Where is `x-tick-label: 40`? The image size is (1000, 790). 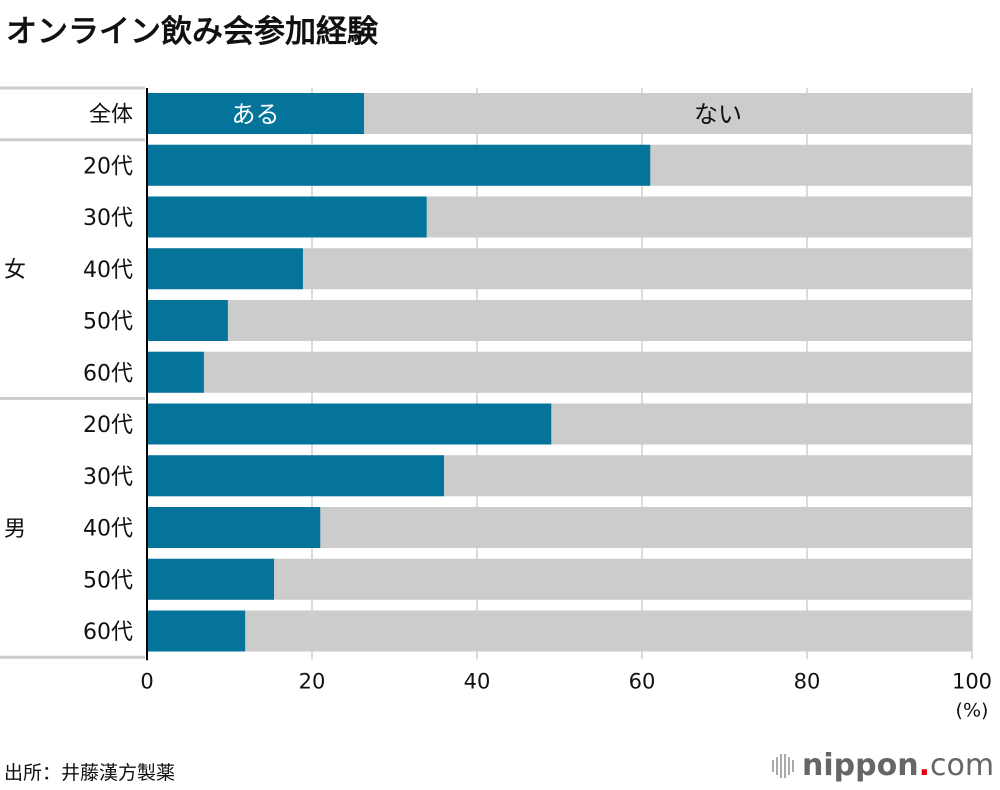 x-tick-label: 40 is located at coordinates (477, 681).